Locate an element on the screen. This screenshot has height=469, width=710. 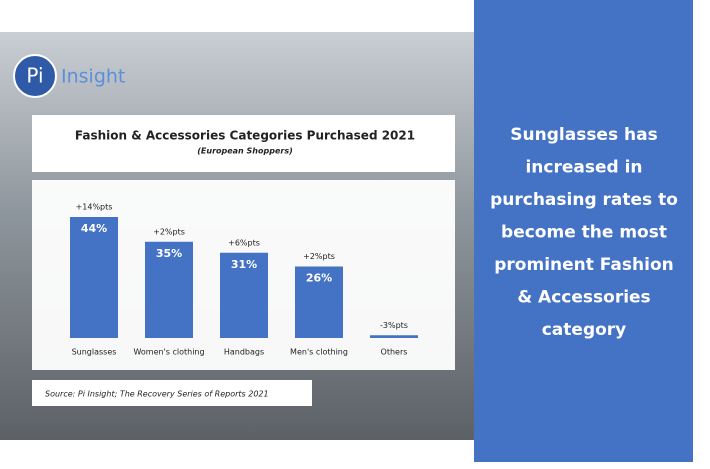
x-tick-label: Men's clothing is located at coordinates (319, 352).